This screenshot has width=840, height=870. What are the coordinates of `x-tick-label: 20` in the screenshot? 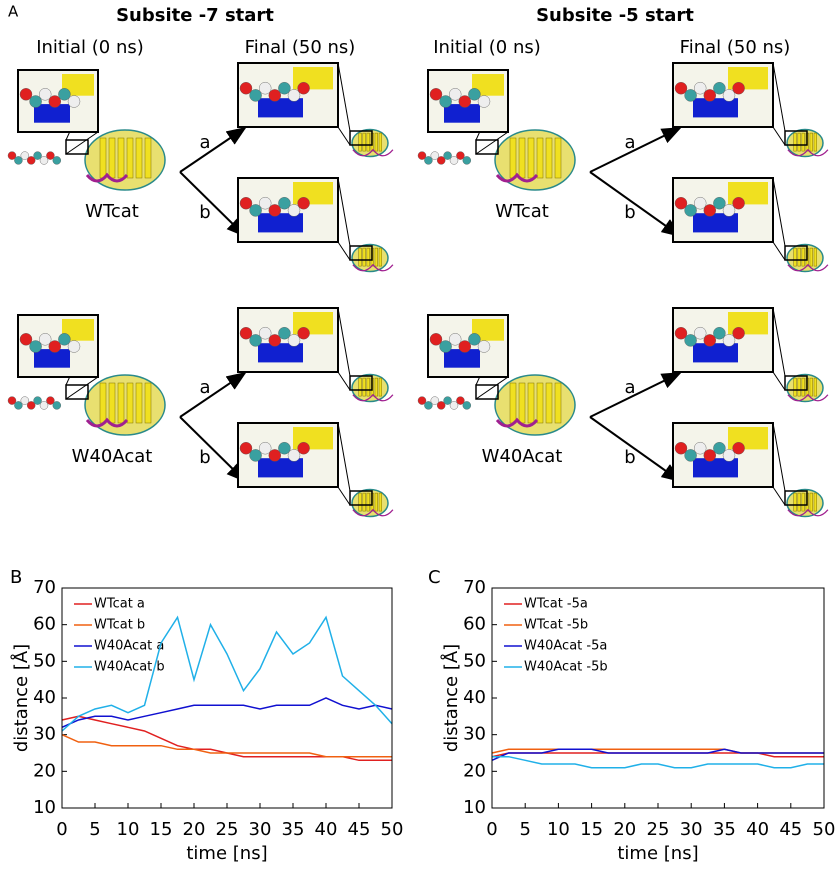 It's located at (624, 829).